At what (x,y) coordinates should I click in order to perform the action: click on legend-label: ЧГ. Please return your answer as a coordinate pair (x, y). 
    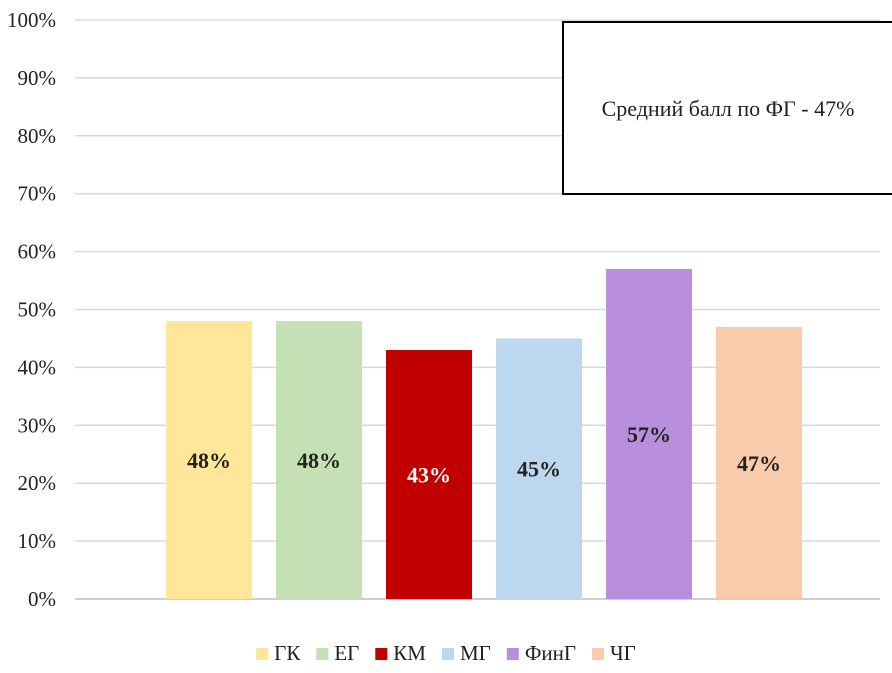
    Looking at the image, I should click on (623, 653).